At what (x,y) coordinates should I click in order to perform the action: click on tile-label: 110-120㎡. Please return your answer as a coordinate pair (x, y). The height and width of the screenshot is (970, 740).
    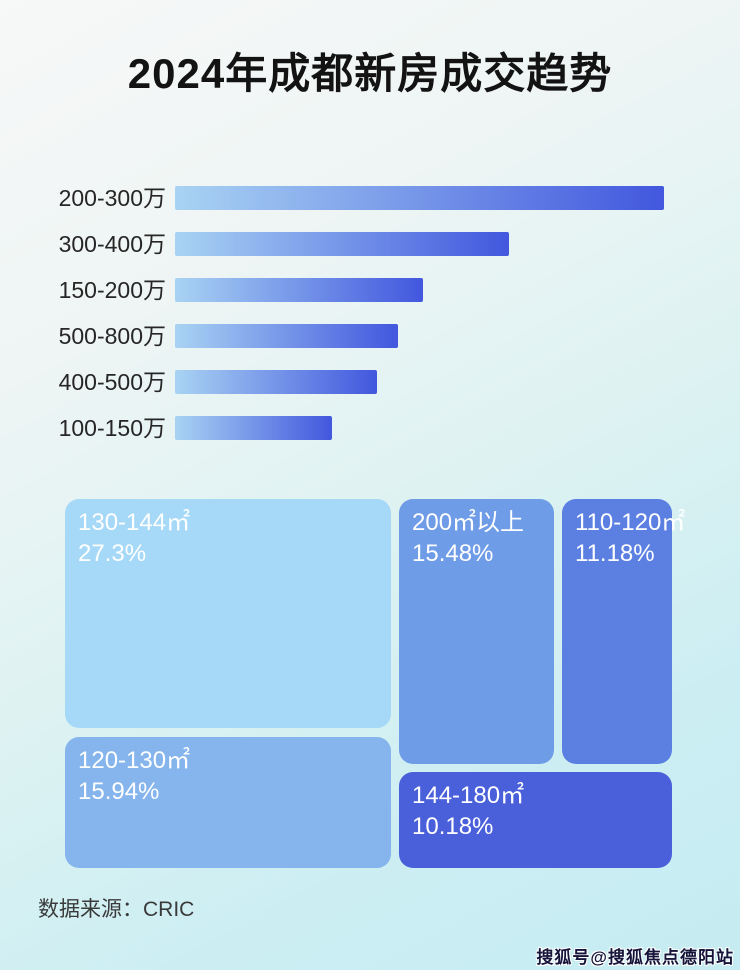
    Looking at the image, I should click on (630, 522).